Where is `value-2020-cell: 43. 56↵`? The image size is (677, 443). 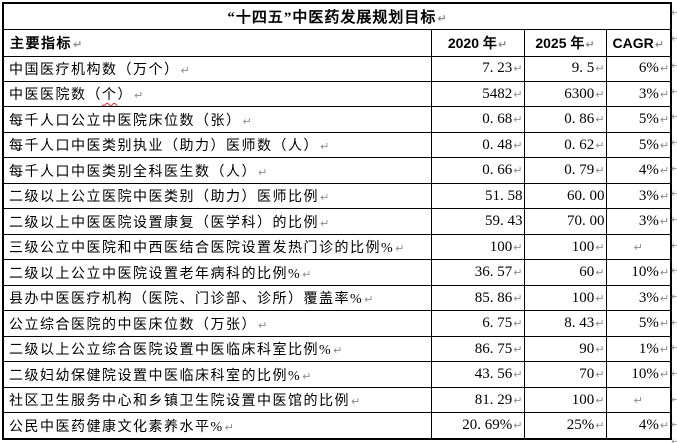
value-2020-cell: 43. 56↵ is located at coordinates (477, 374).